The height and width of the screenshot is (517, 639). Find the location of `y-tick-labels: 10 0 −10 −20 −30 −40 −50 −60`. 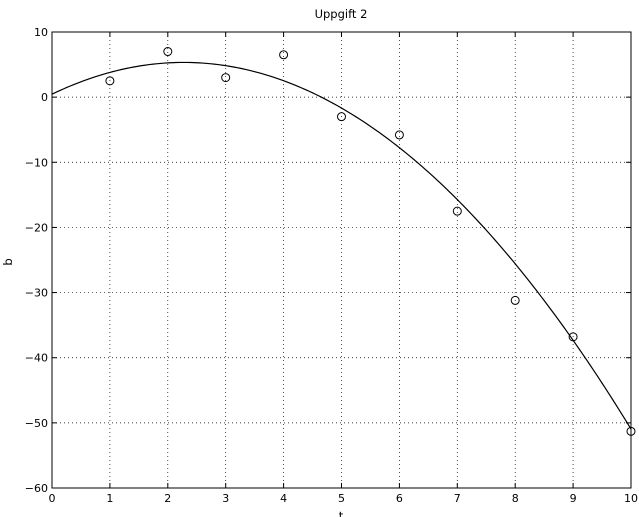

y-tick-labels: 10 0 −10 −20 −30 −40 −50 −60 is located at coordinates (36, 260).